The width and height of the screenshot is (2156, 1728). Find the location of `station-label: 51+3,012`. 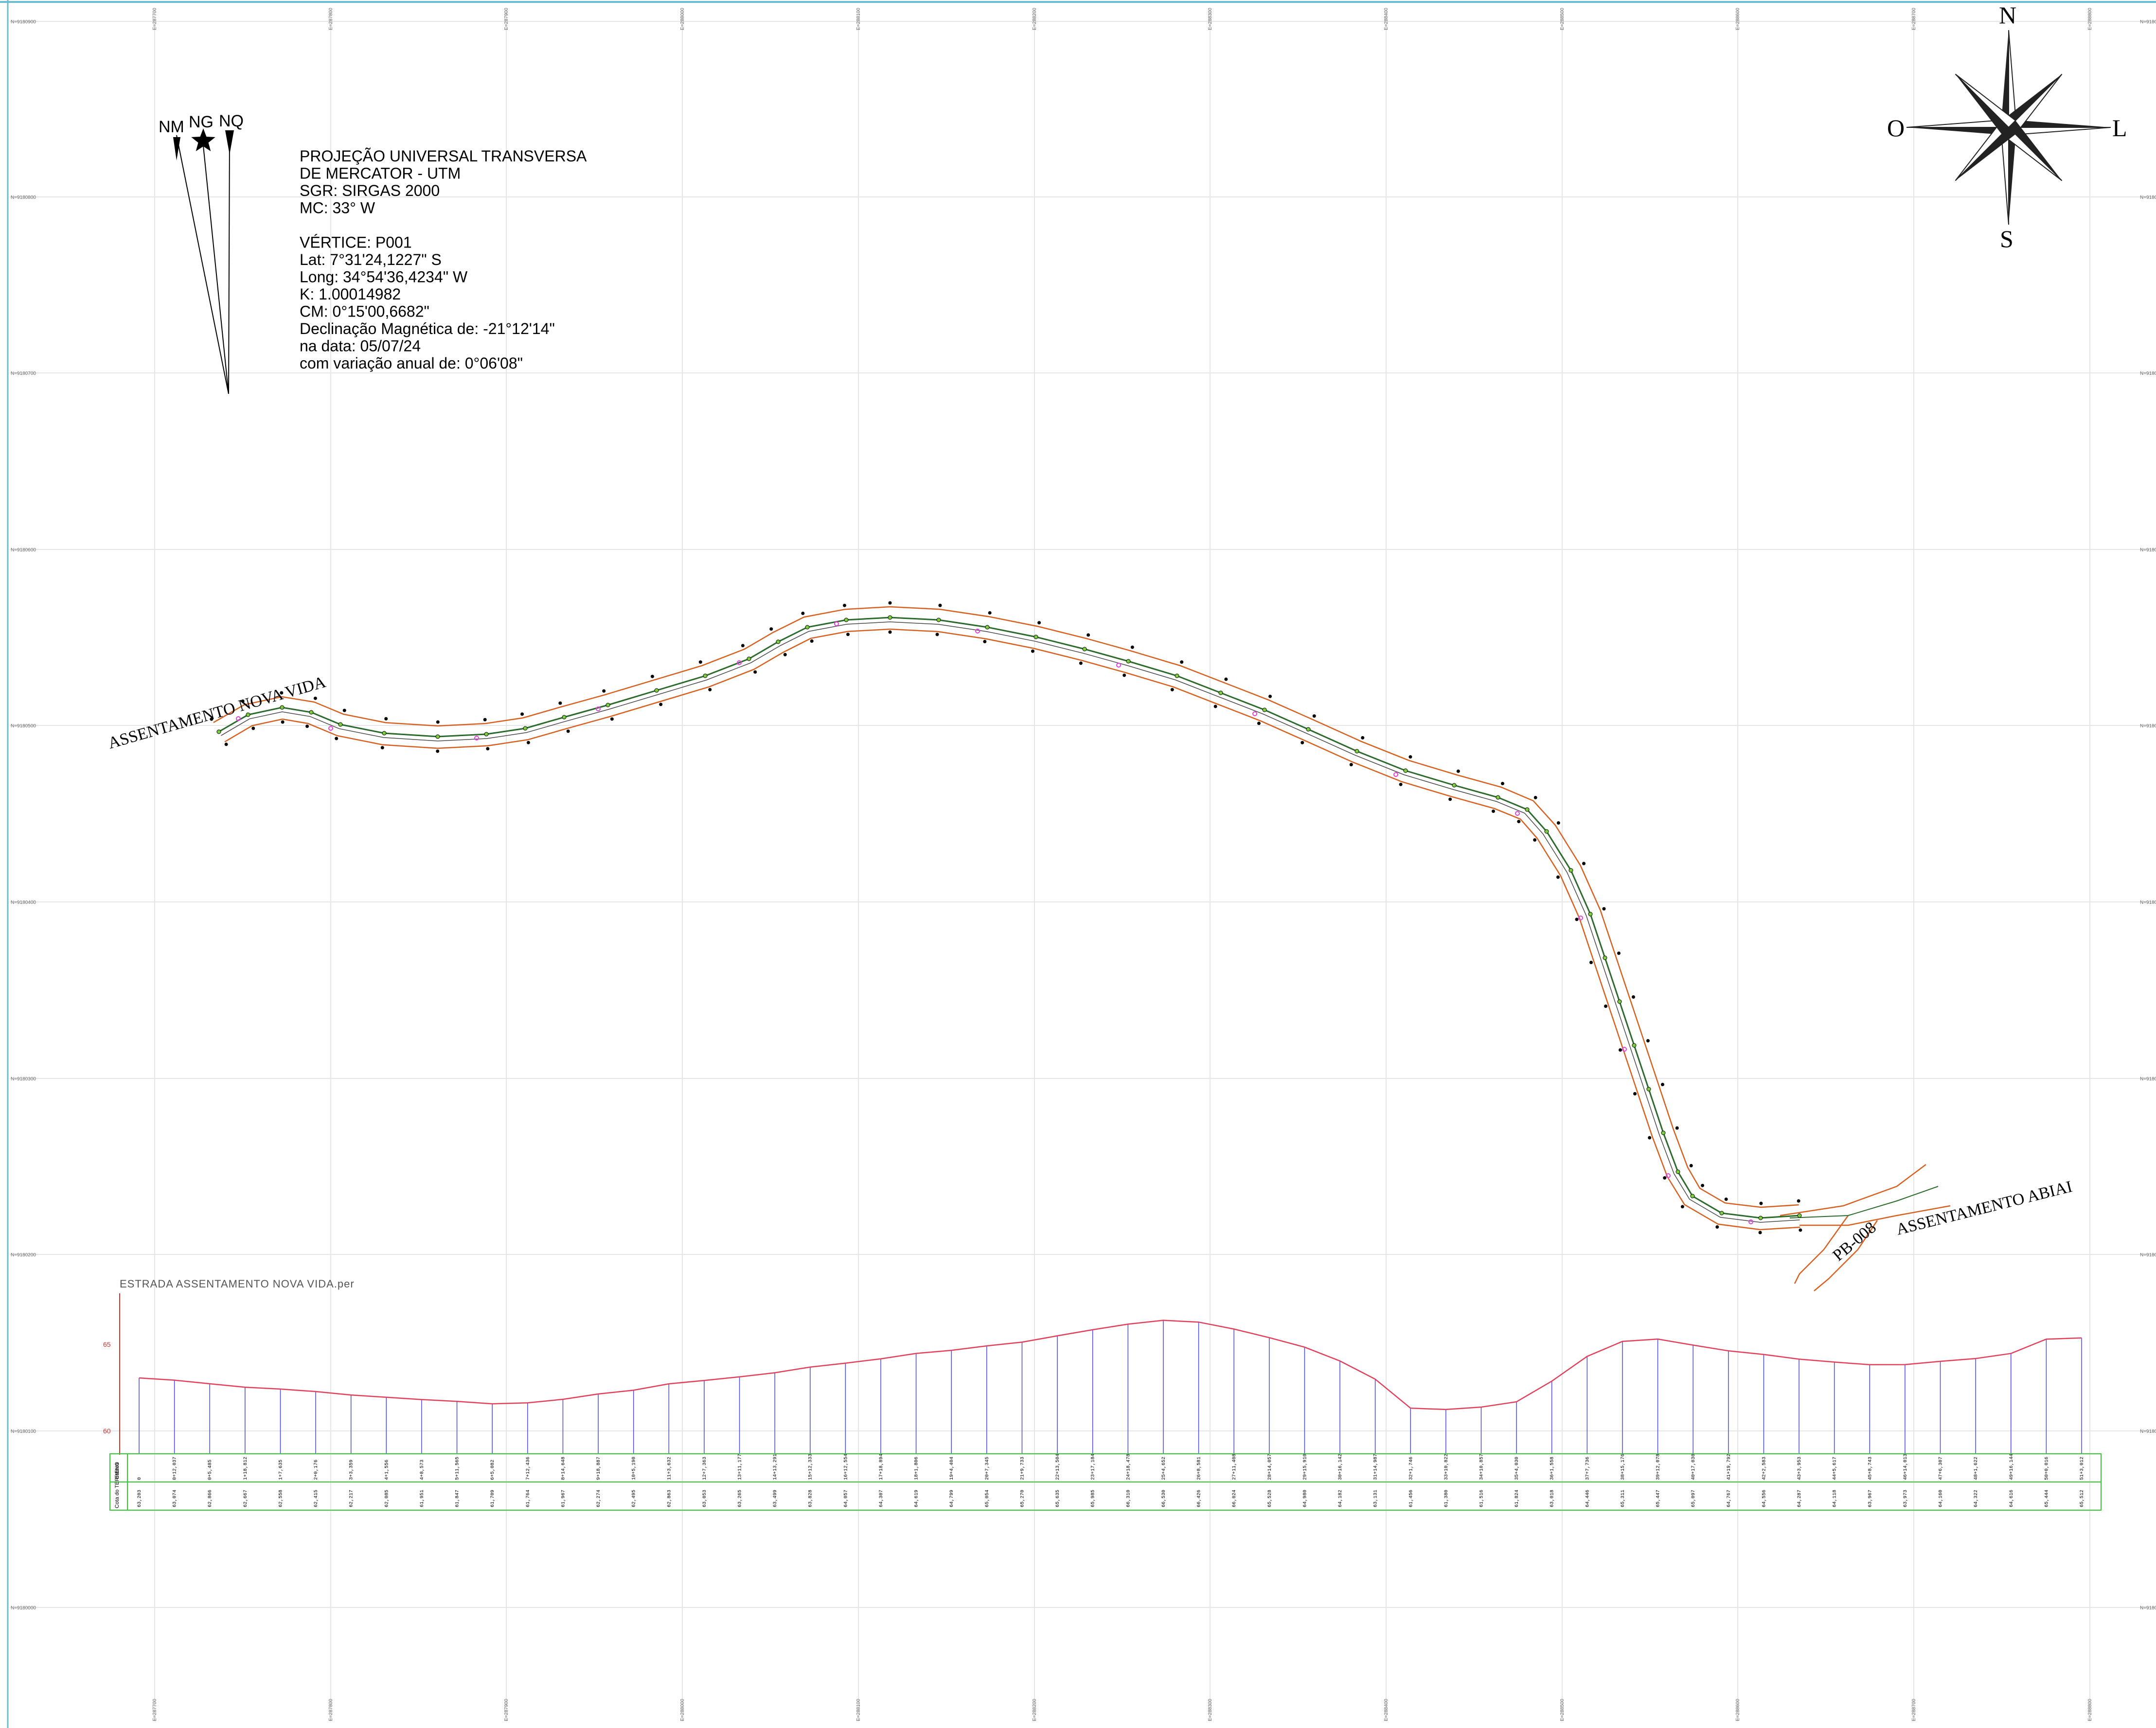

station-label: 51+3,012 is located at coordinates (2082, 1468).